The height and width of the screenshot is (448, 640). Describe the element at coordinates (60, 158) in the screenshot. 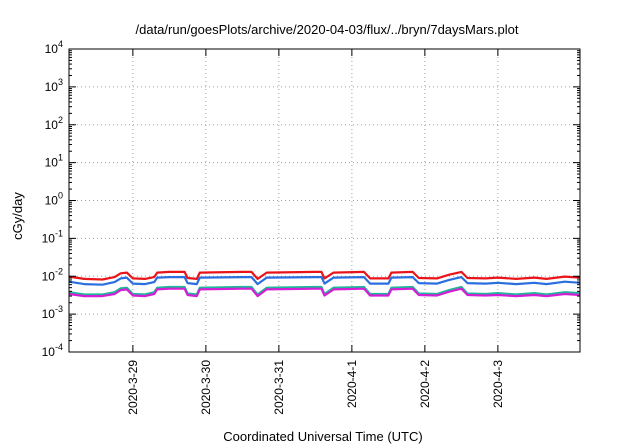

I see `y-tick-exponent: 1` at that location.